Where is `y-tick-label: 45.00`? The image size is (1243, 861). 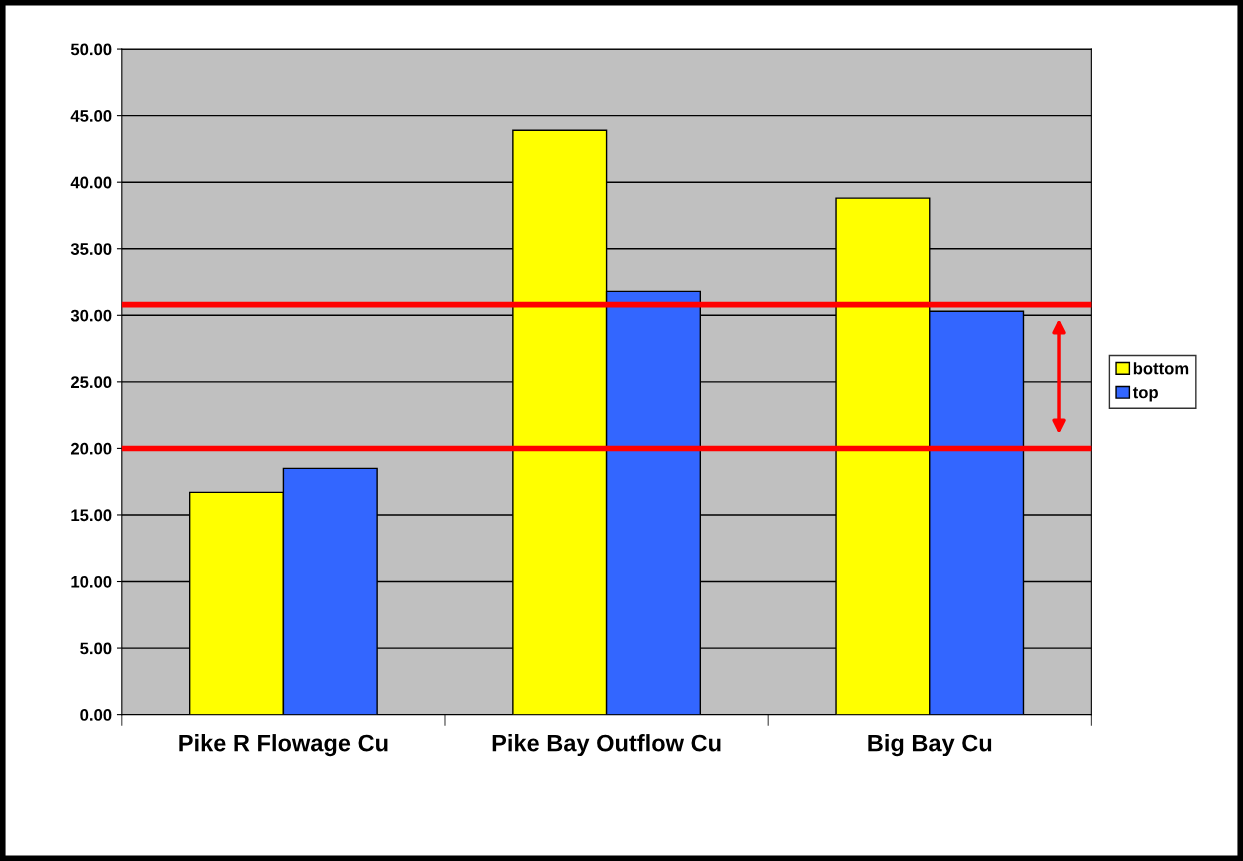
y-tick-label: 45.00 is located at coordinates (91, 116).